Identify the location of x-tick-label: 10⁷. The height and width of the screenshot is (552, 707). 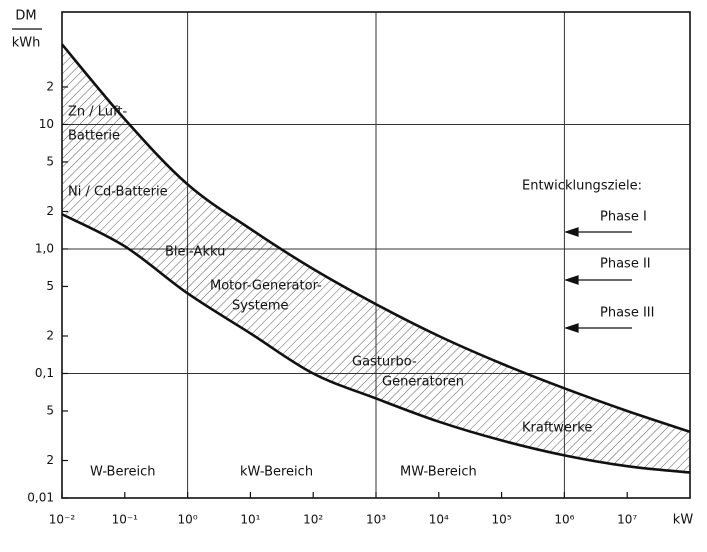
(627, 520).